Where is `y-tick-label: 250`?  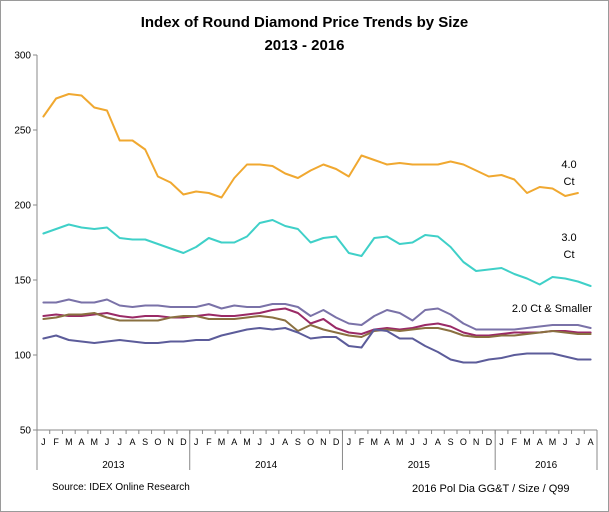
y-tick-label: 250 is located at coordinates (22, 131).